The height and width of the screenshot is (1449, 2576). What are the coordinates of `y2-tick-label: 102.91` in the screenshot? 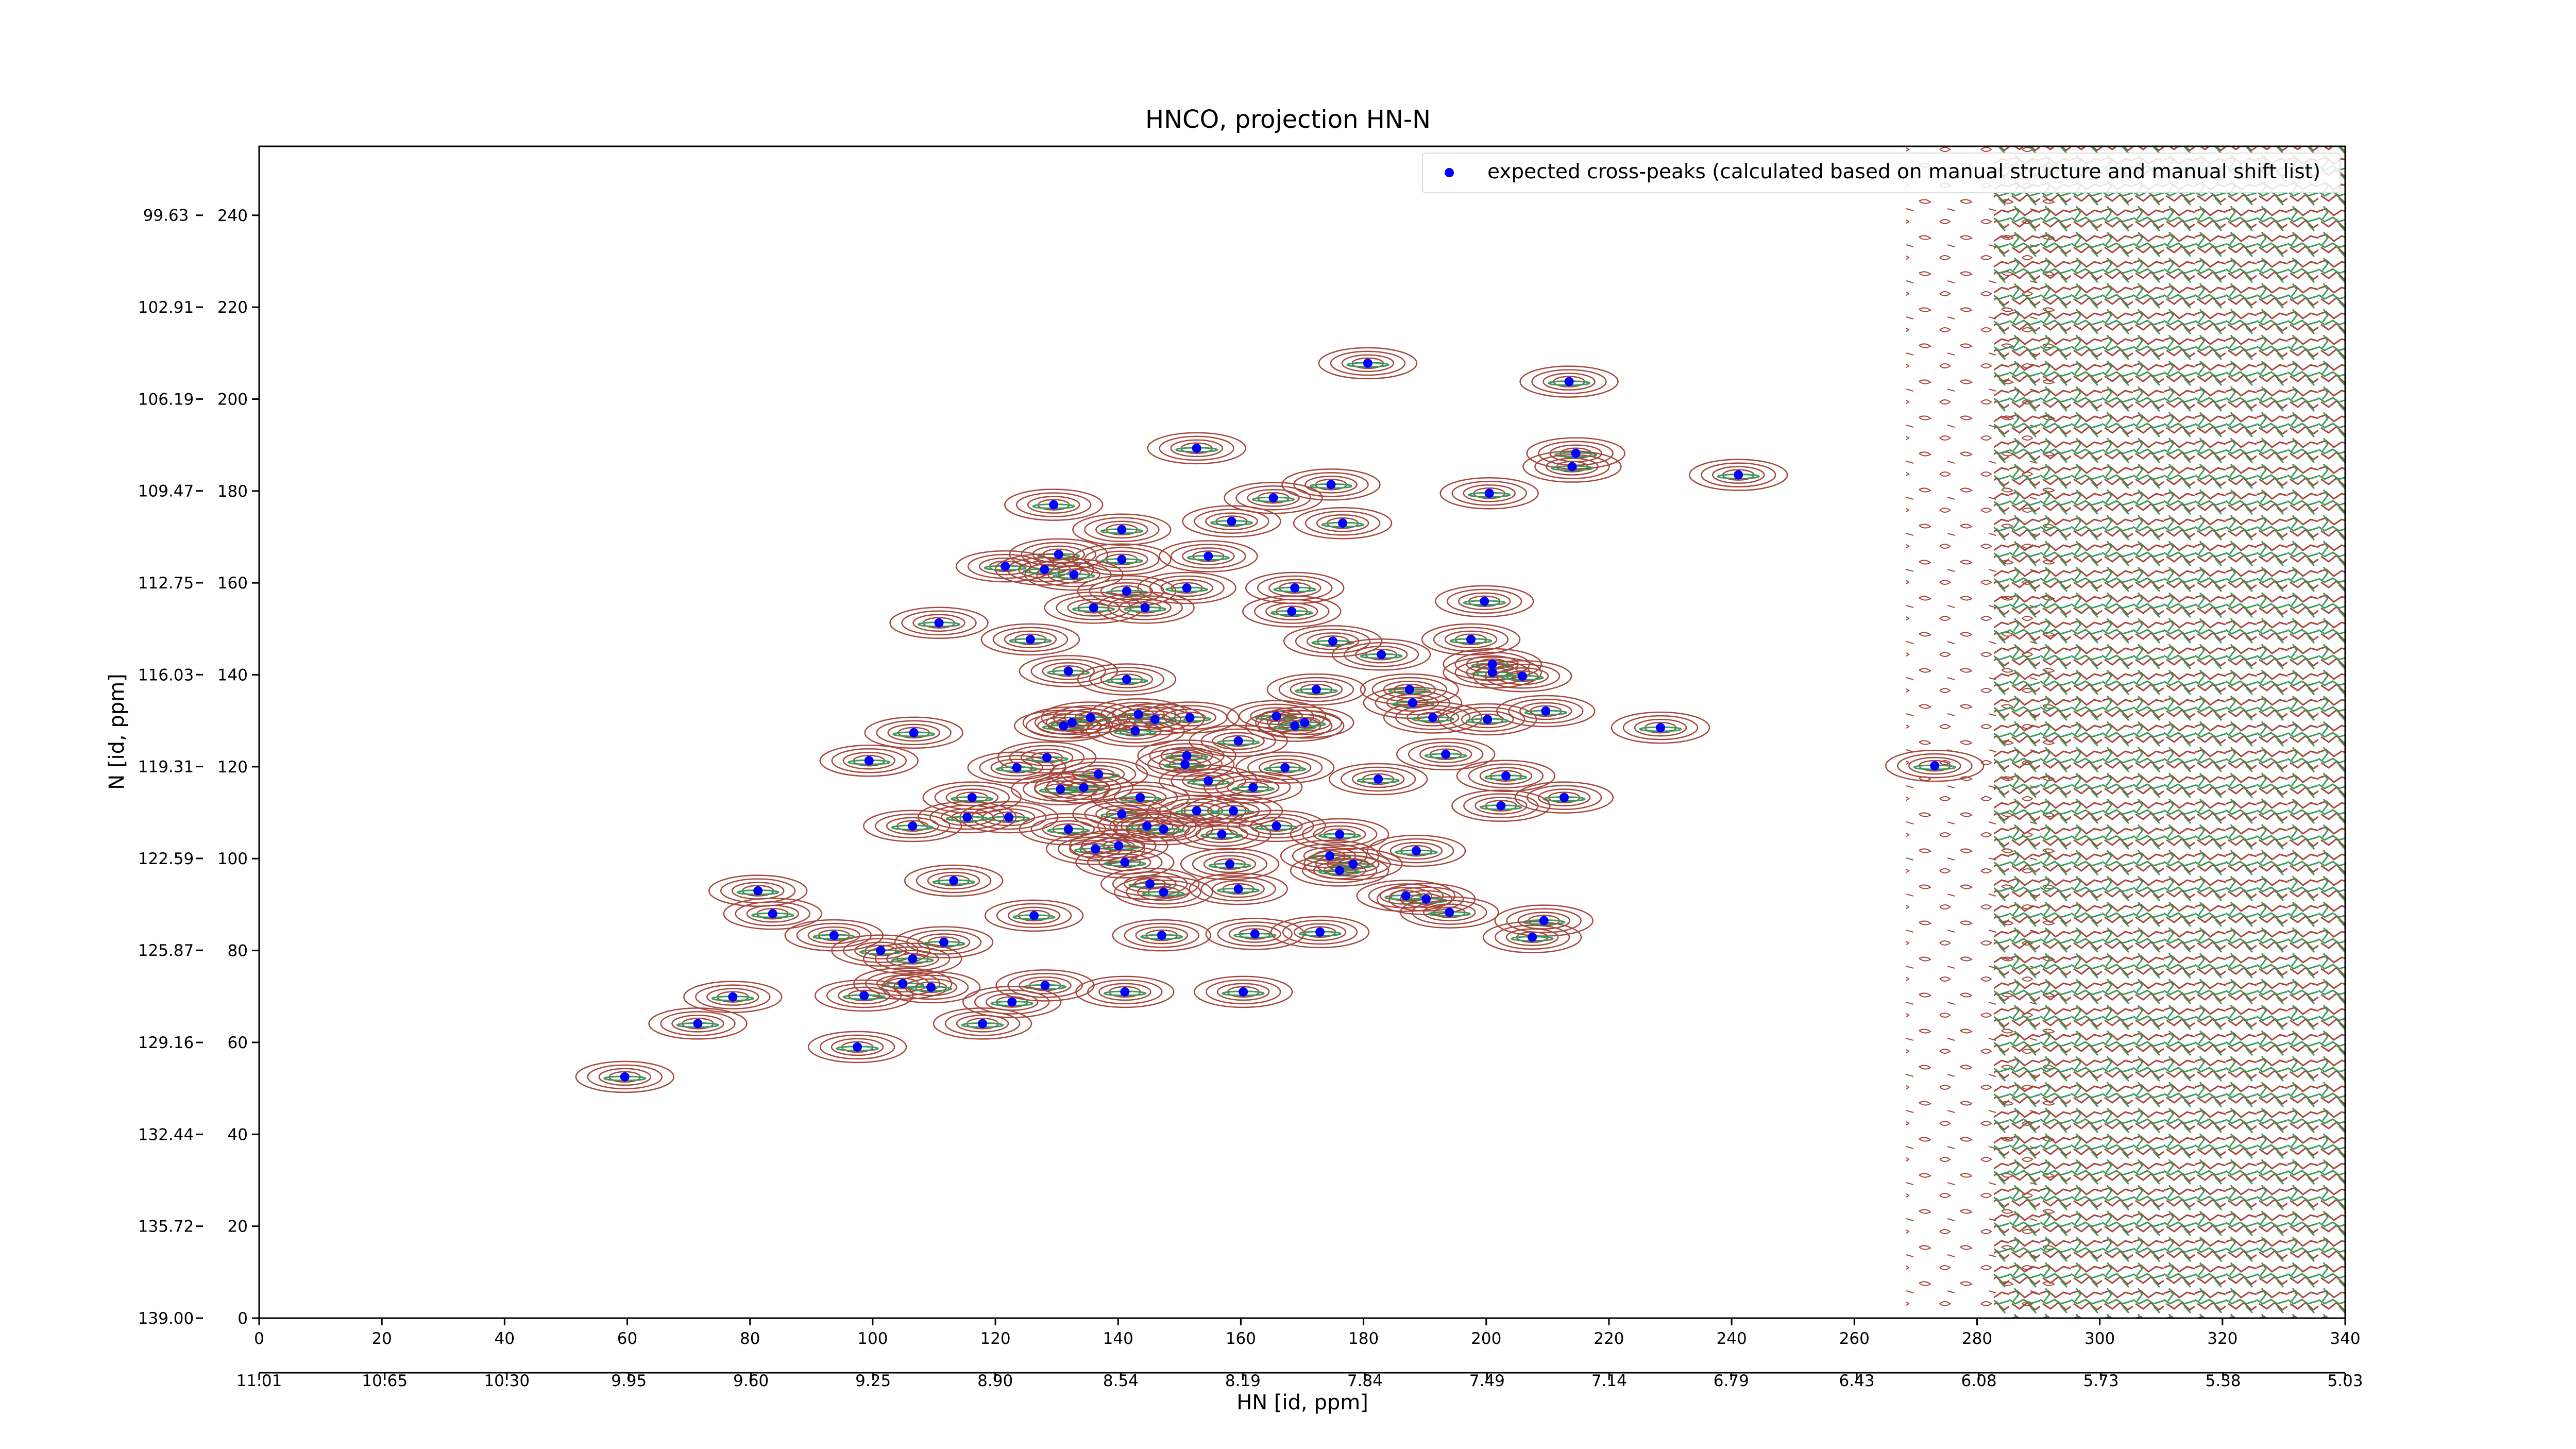 It's located at (166, 307).